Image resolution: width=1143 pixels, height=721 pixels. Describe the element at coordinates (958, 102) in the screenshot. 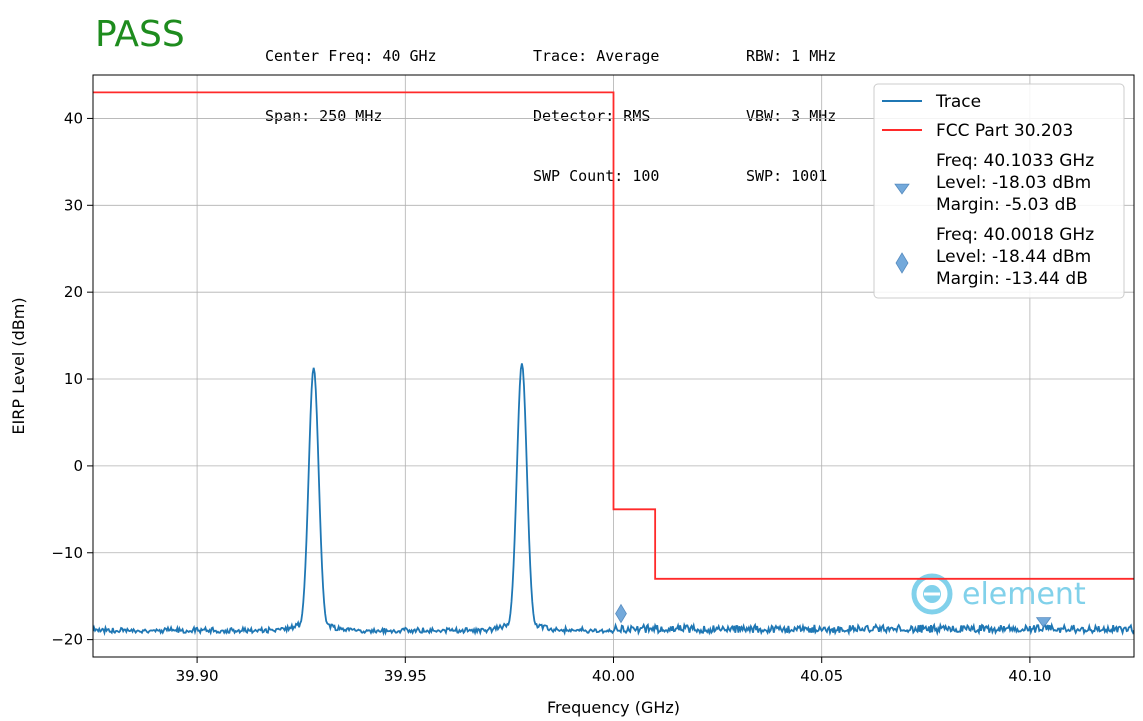

I see `legend-label-trace: Trace` at that location.